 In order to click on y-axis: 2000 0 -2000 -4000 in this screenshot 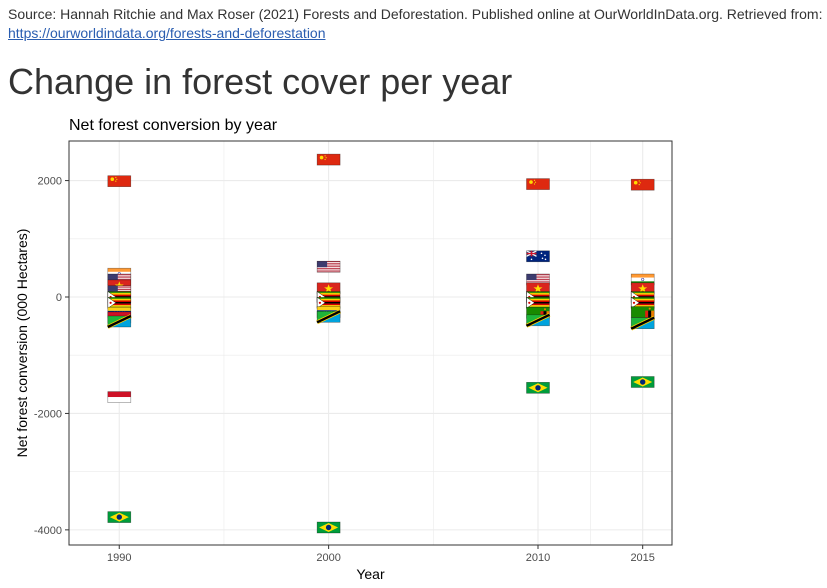, I will do `click(51, 356)`.